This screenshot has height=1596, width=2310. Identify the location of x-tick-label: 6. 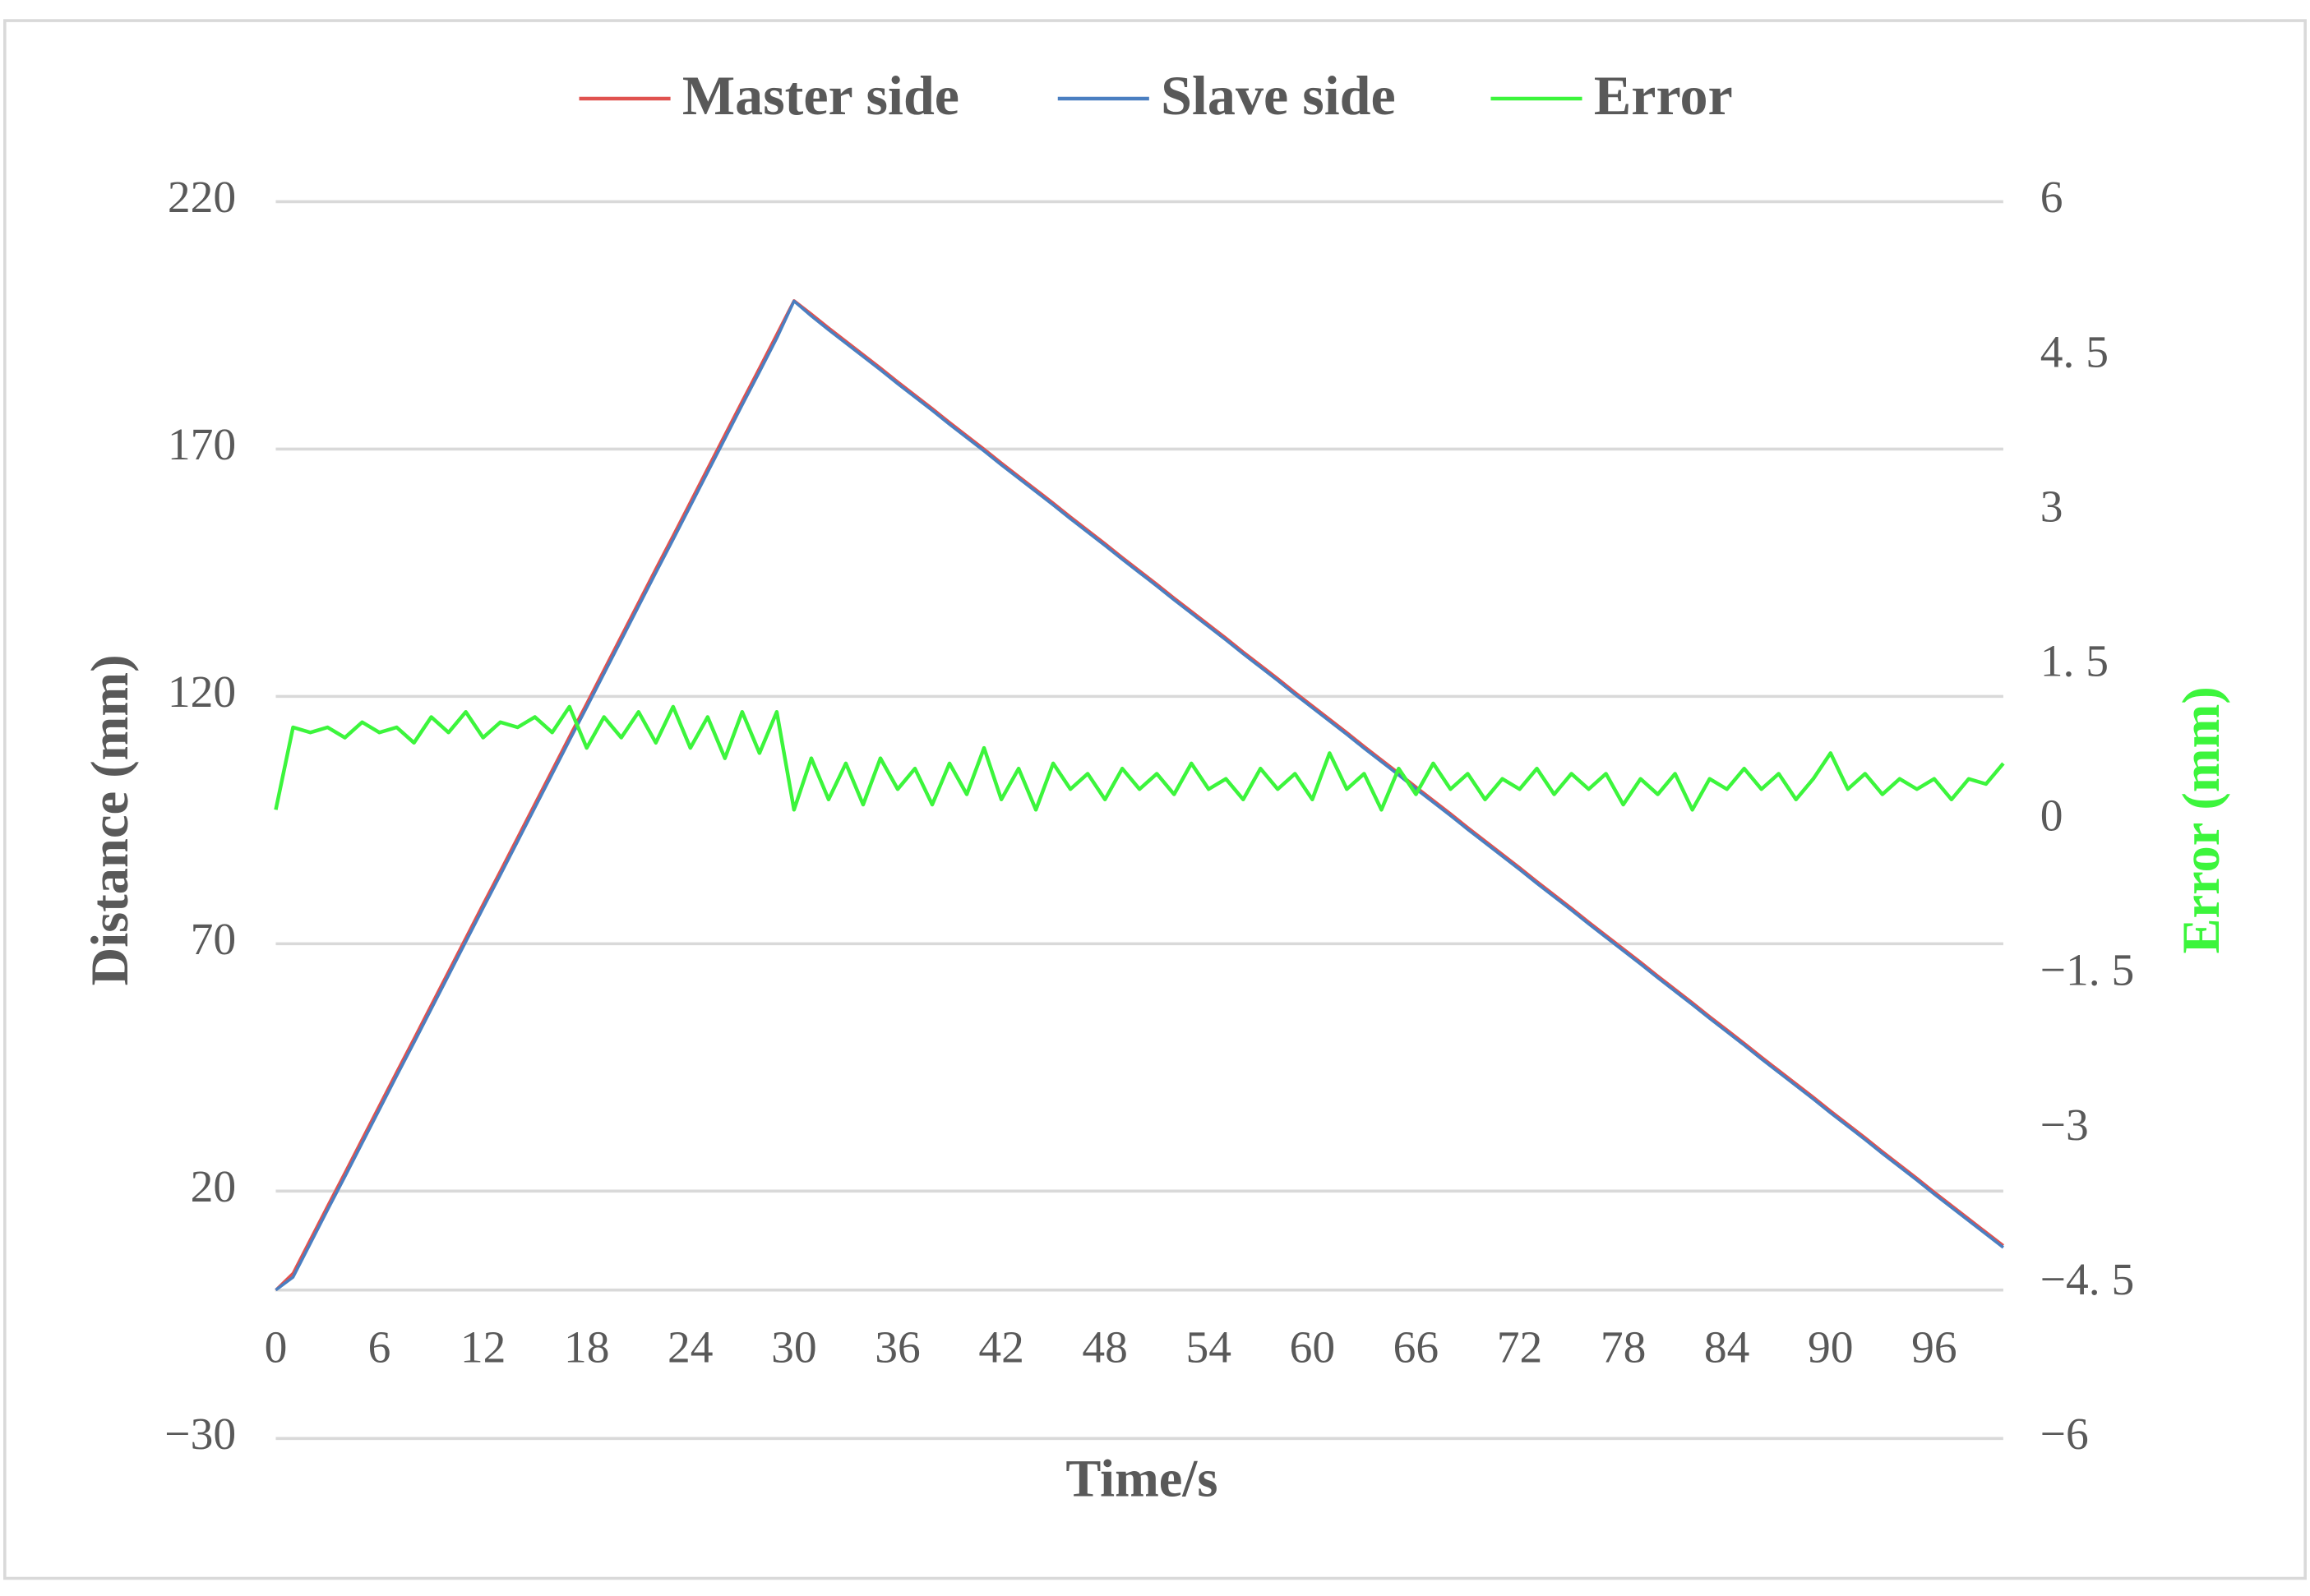
(379, 1348).